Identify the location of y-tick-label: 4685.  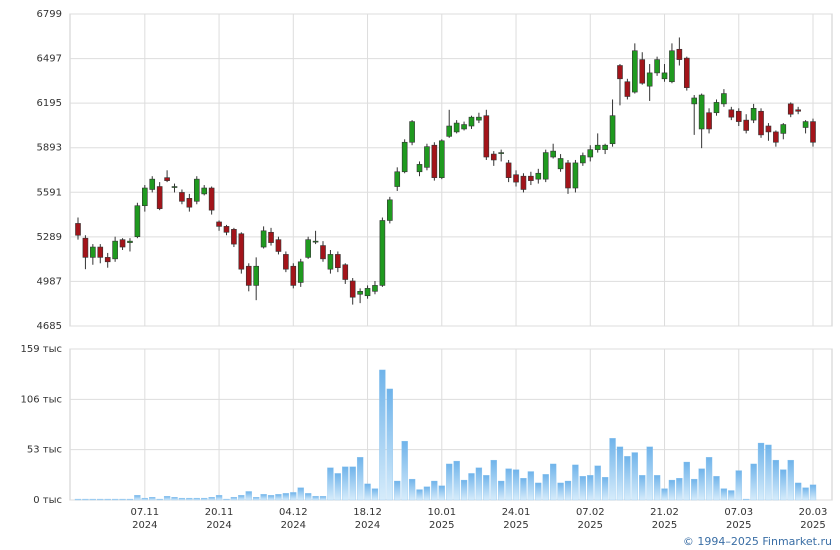
(49, 326).